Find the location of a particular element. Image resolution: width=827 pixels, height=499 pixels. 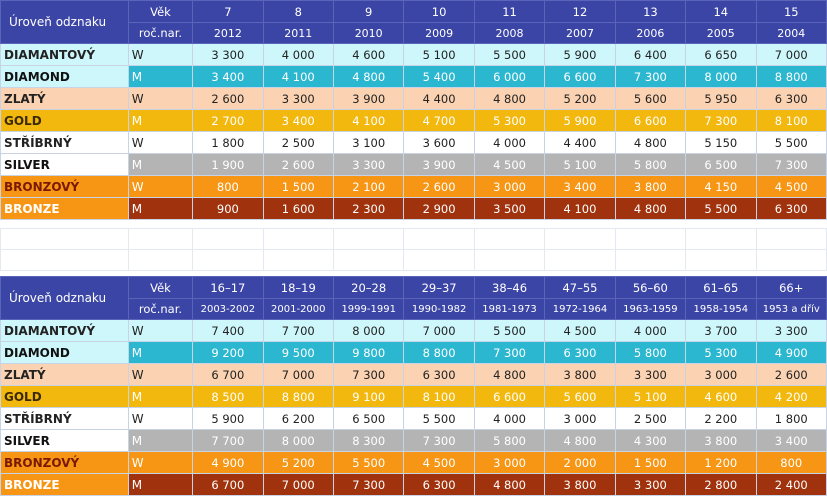

points-cell: 9 500 is located at coordinates (298, 352).